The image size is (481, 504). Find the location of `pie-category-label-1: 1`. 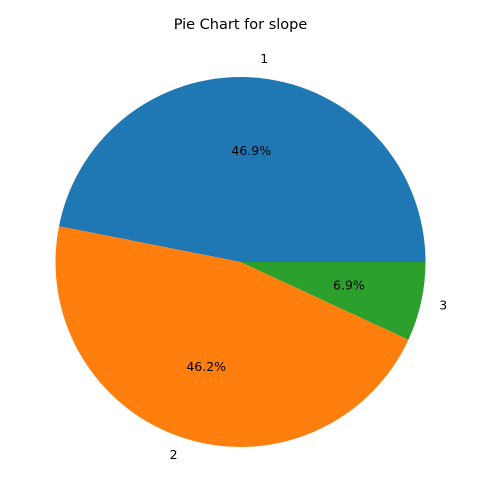

pie-category-label-1: 1 is located at coordinates (264, 58).